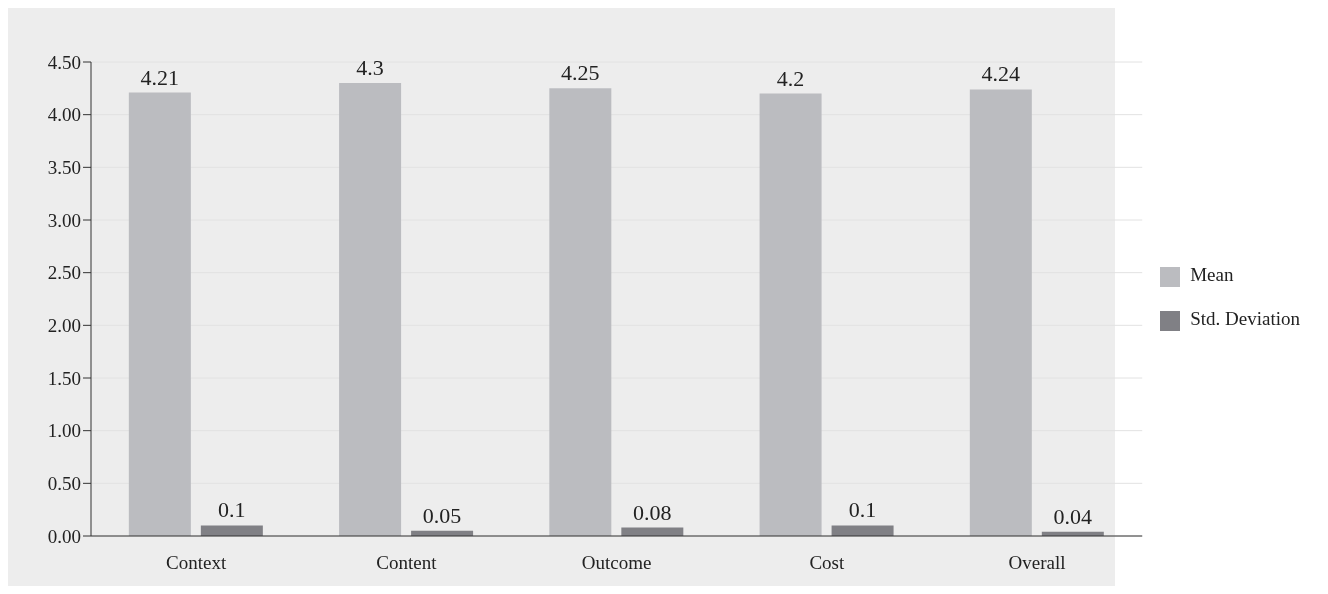  Describe the element at coordinates (1073, 516) in the screenshot. I see `data-label: 0.04` at that location.